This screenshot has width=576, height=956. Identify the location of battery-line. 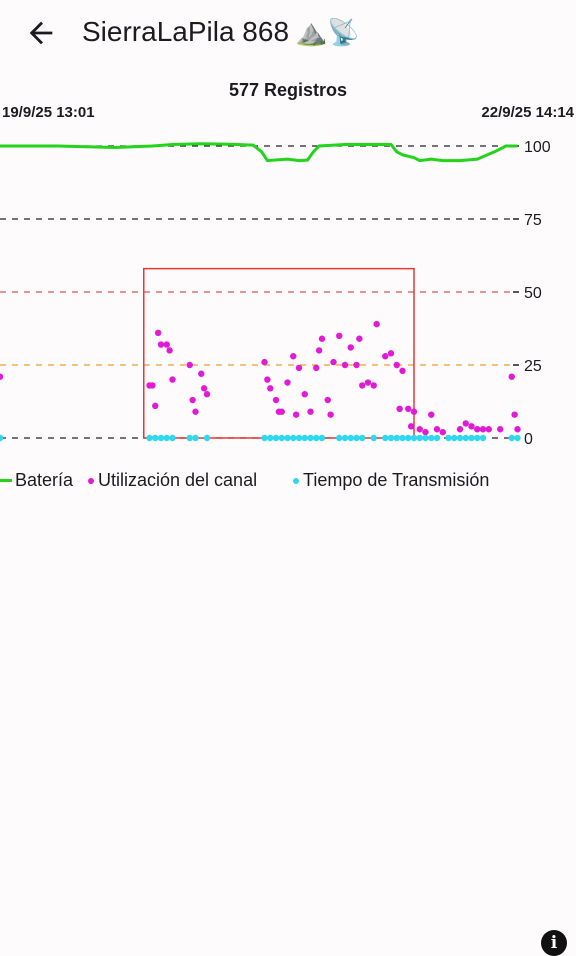
(259, 152).